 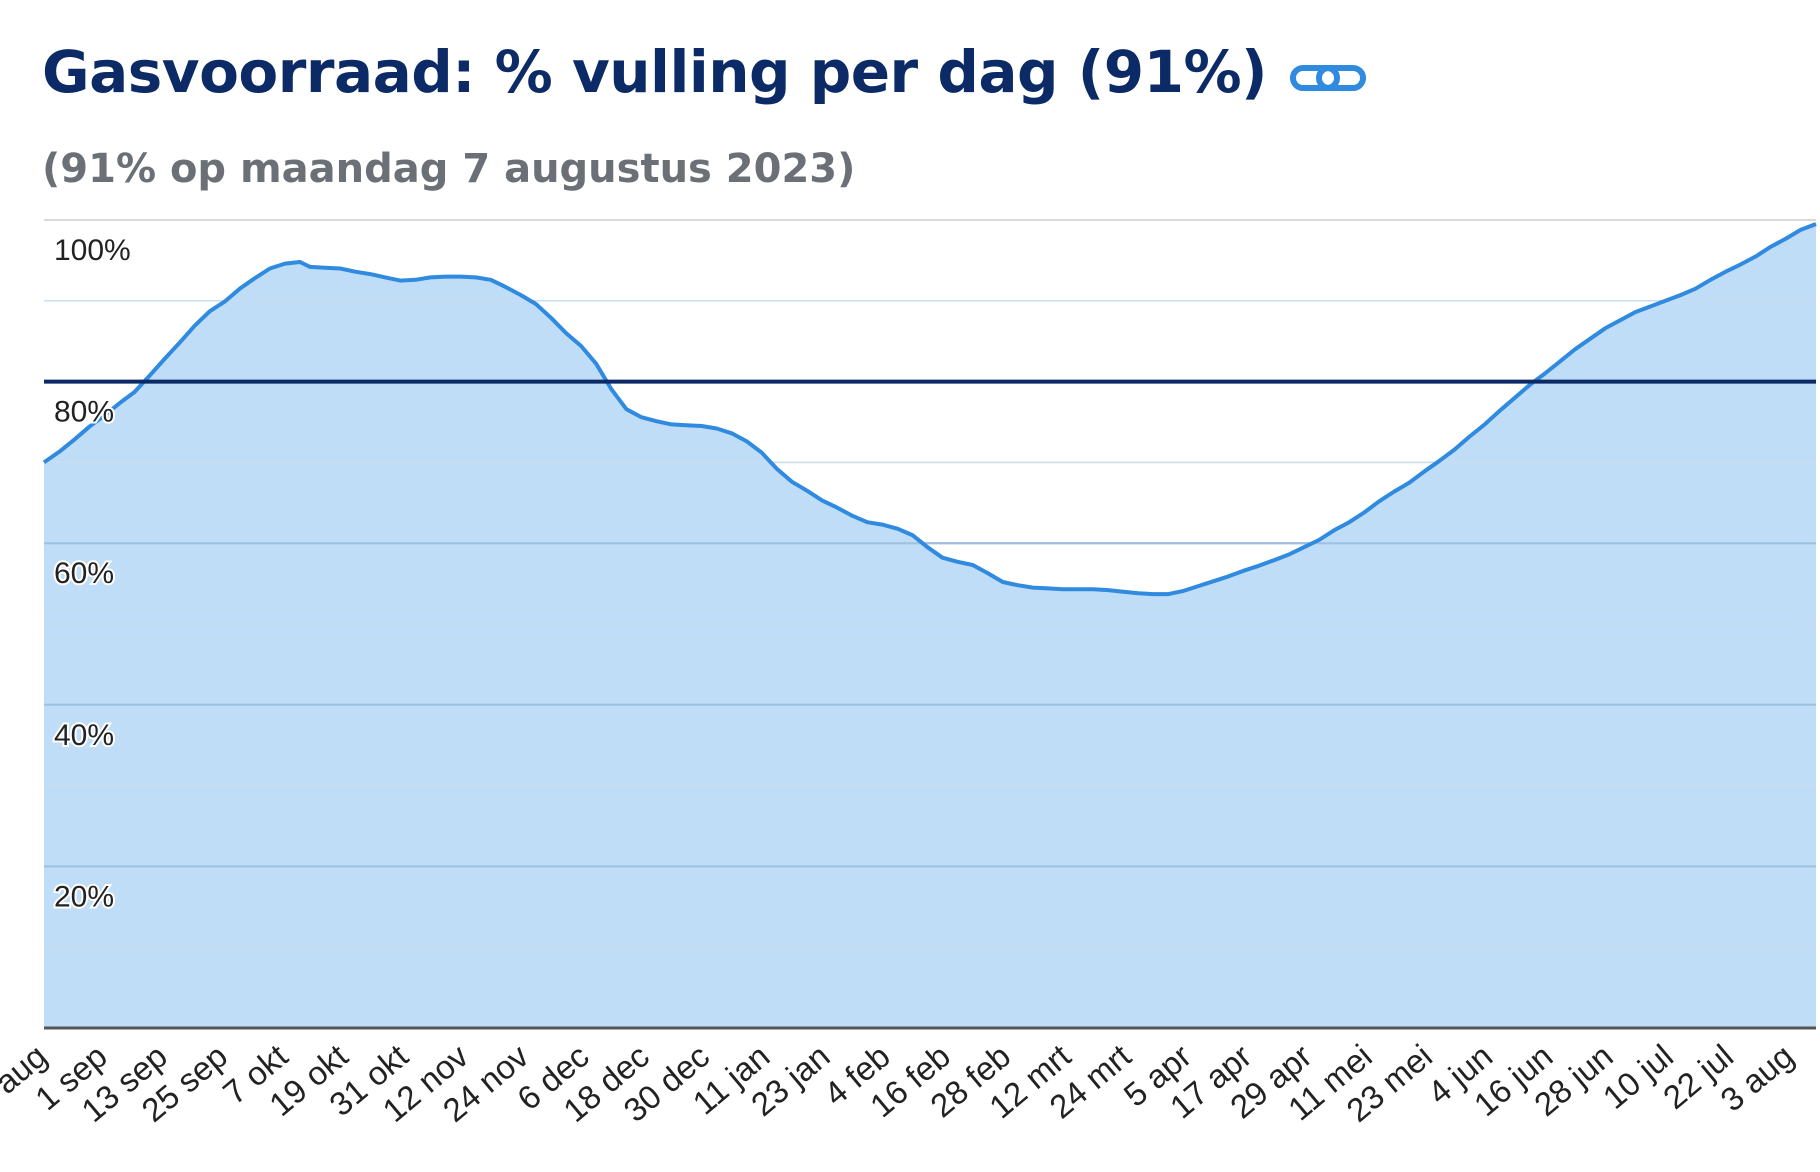 What do you see at coordinates (84, 573) in the screenshot?
I see `y-tick-label: 60%` at bounding box center [84, 573].